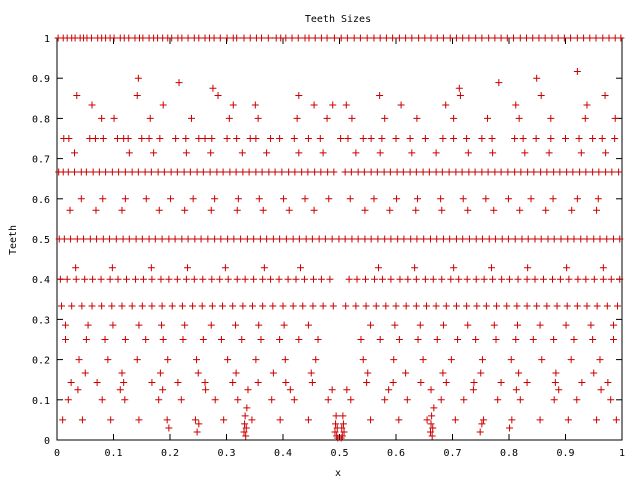 Image resolution: width=640 pixels, height=480 pixels. What do you see at coordinates (57, 453) in the screenshot?
I see `x-tick-label: 0` at bounding box center [57, 453].